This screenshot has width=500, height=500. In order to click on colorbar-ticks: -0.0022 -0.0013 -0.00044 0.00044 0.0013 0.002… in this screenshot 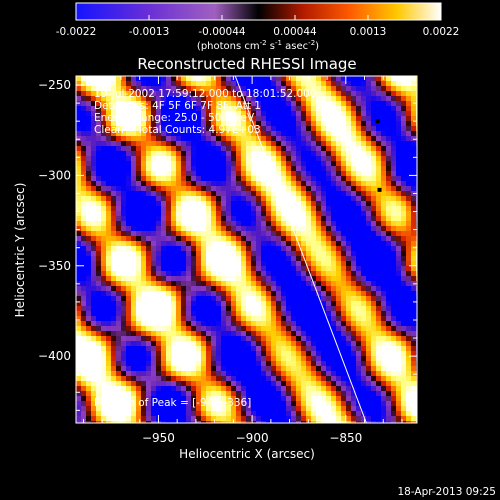, I will do `click(258, 26)`.